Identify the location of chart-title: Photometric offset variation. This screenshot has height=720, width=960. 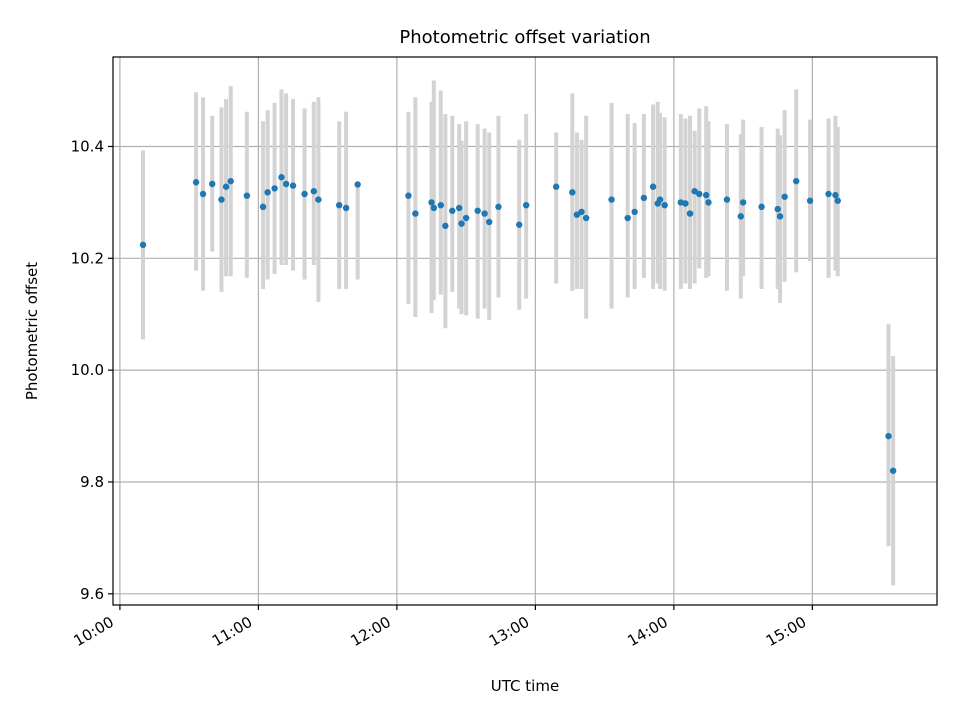
(524, 37).